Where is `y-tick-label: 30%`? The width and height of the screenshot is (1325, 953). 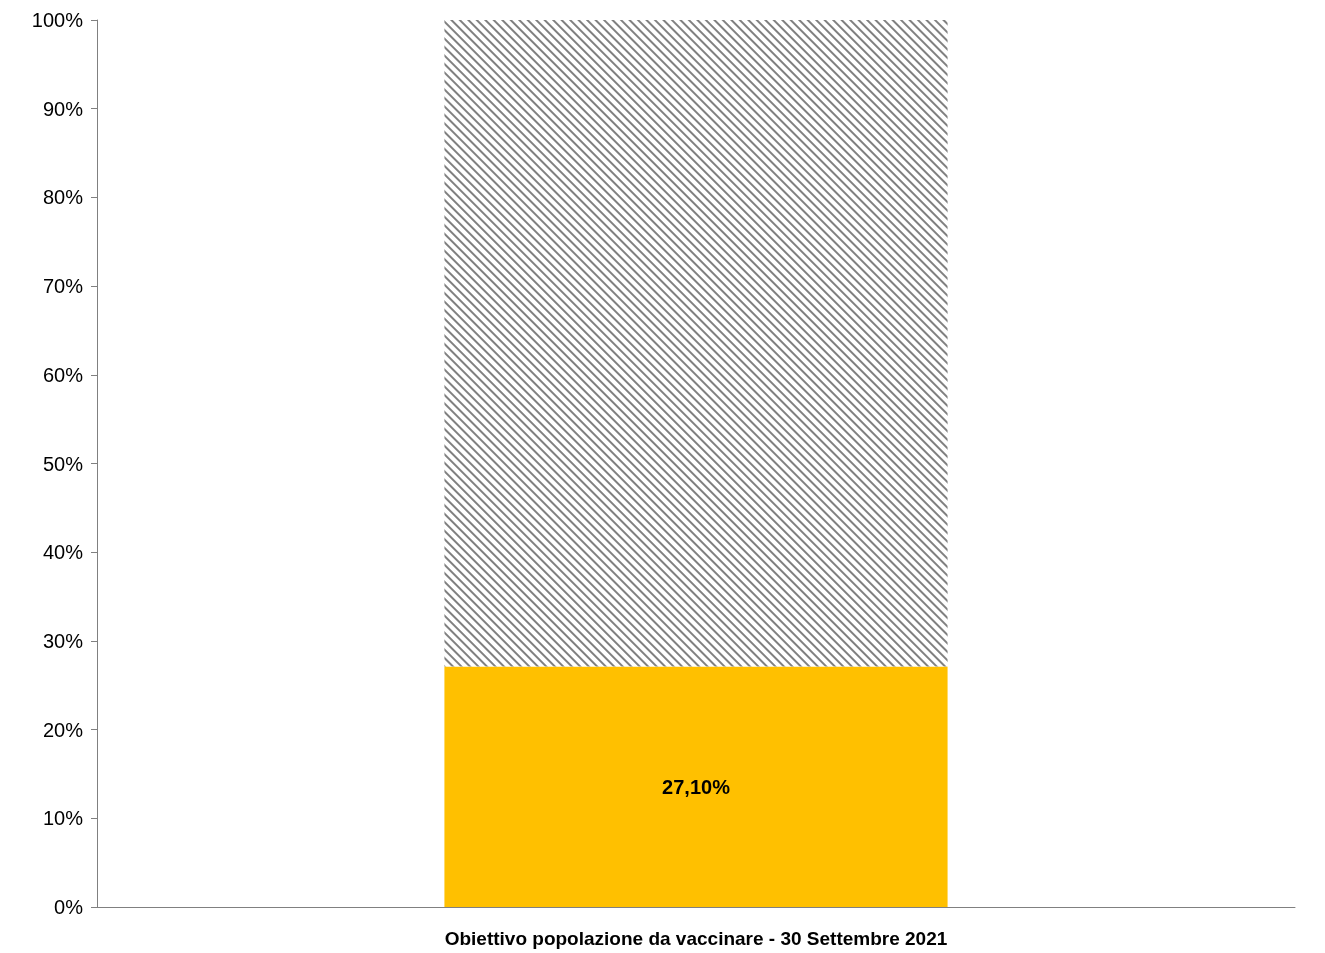
y-tick-label: 30% is located at coordinates (63, 640).